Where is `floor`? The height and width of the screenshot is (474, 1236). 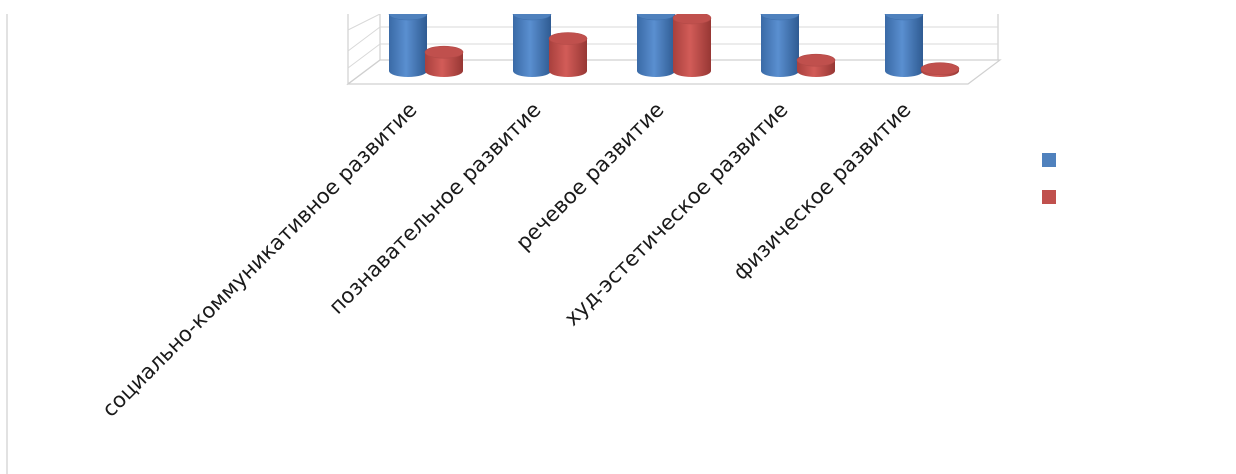
floor is located at coordinates (674, 72).